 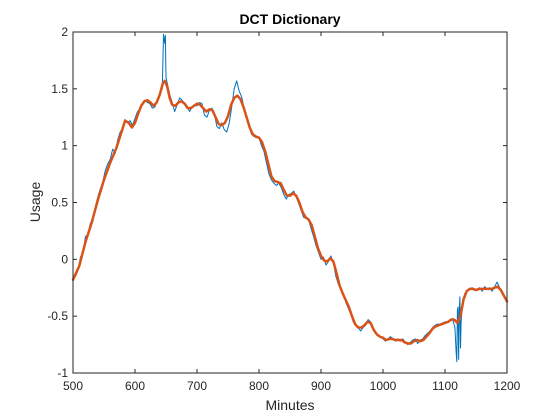 I want to click on x-tick-label-700: 700, so click(x=197, y=386).